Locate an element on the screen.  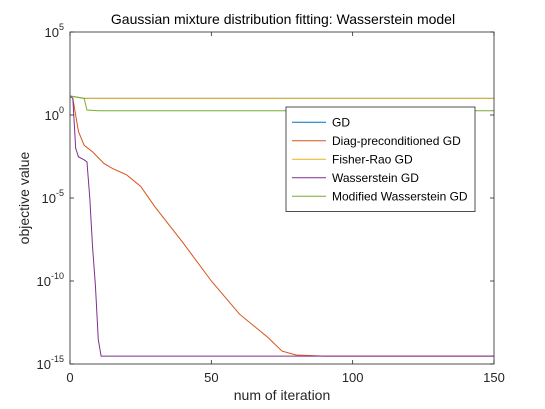
legend-box is located at coordinates (380, 159).